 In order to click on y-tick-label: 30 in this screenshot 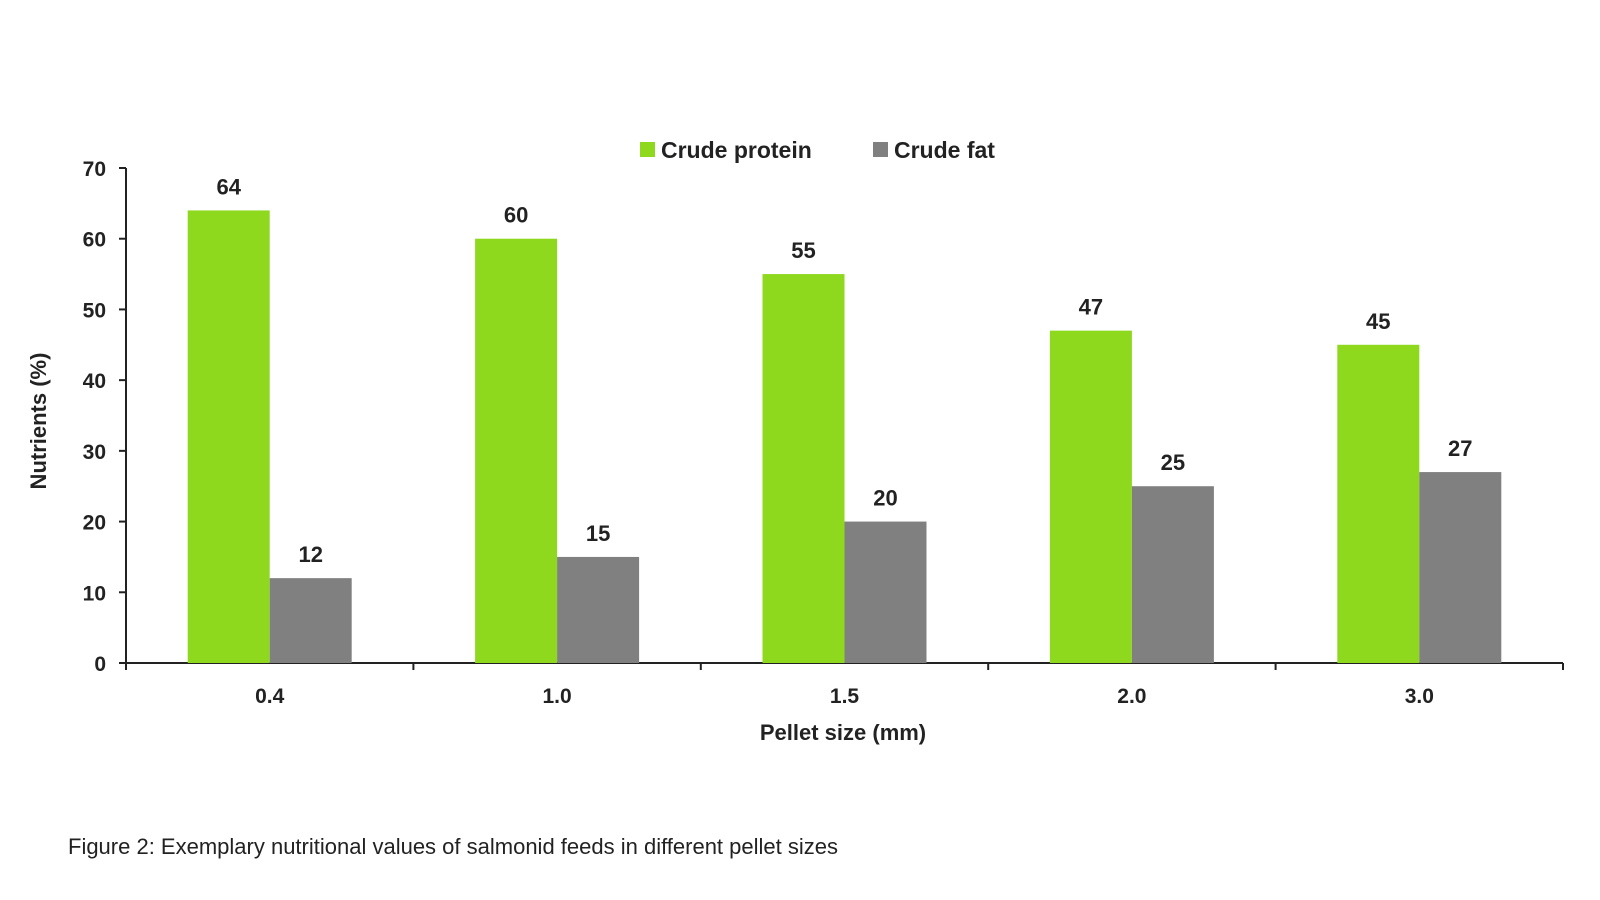, I will do `click(94, 452)`.